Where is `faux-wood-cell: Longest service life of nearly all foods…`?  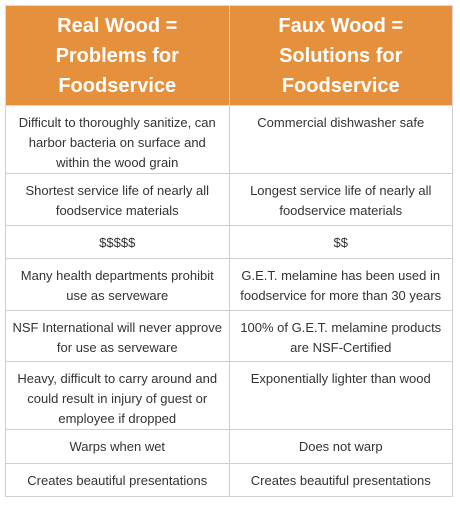 faux-wood-cell: Longest service life of nearly all foods… is located at coordinates (340, 199).